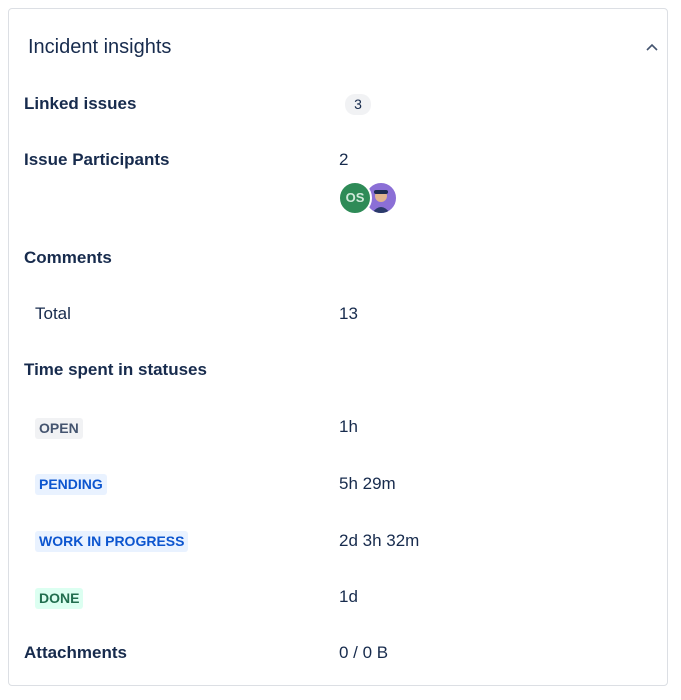  Describe the element at coordinates (379, 540) in the screenshot. I see `status-time-work-in-progress: 2d 3h 32m` at that location.